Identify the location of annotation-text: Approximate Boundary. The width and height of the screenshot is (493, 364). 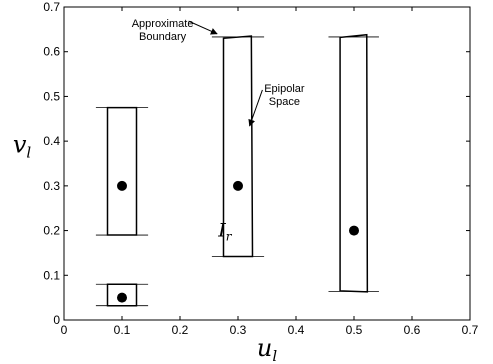
(163, 30).